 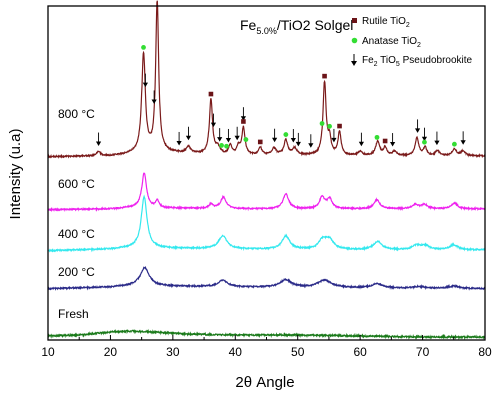 I want to click on chart-title-main: Fe, so click(x=248, y=25).